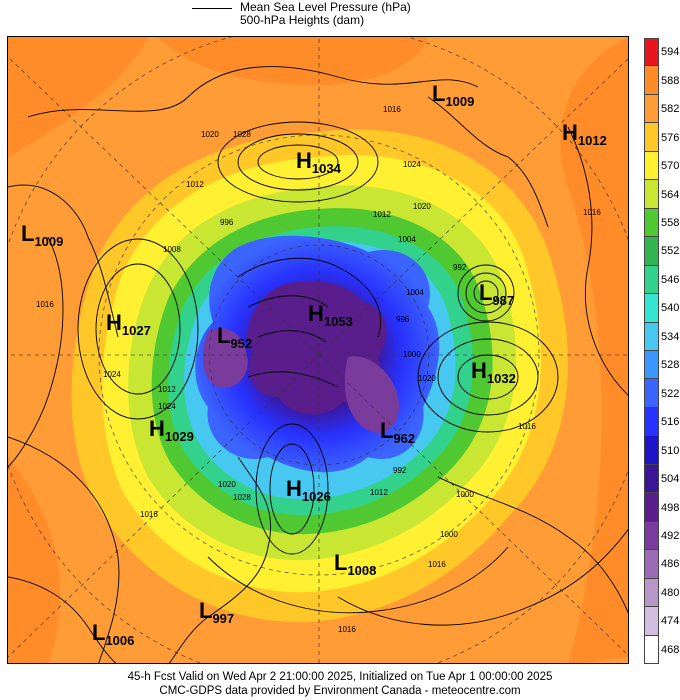 Image resolution: width=680 pixels, height=700 pixels. What do you see at coordinates (670, 52) in the screenshot?
I see `colorbar-label: 594` at bounding box center [670, 52].